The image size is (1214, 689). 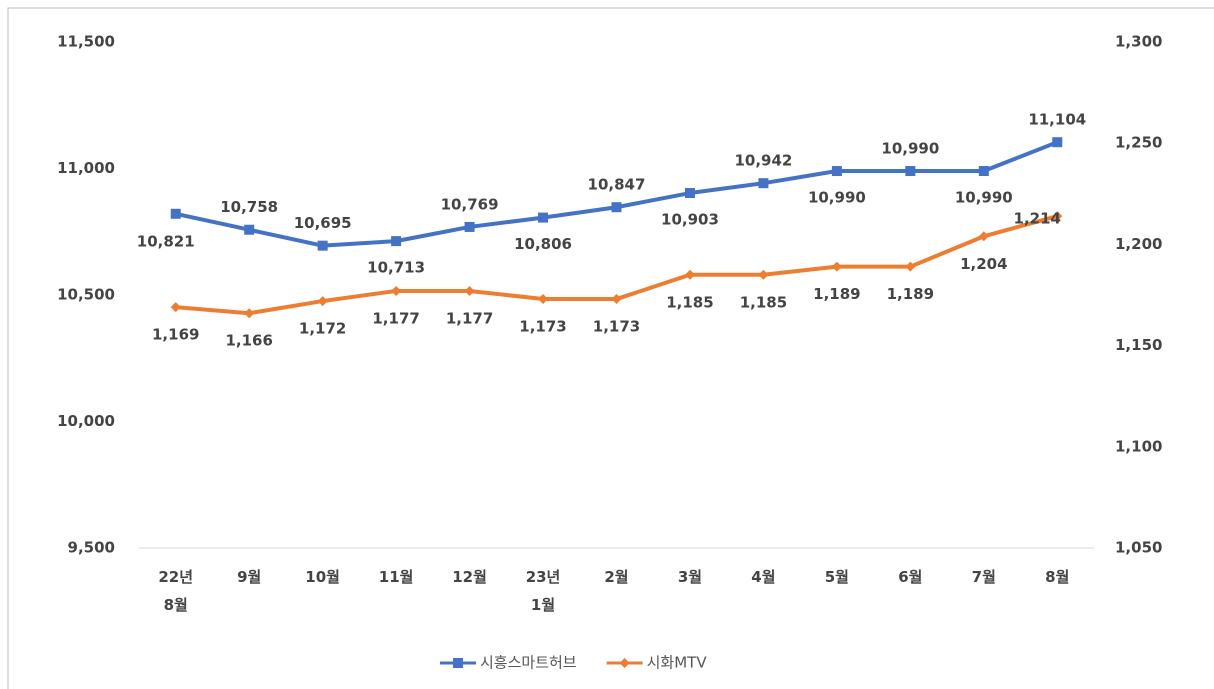 I want to click on legend-label: 시화MTV, so click(x=677, y=663).